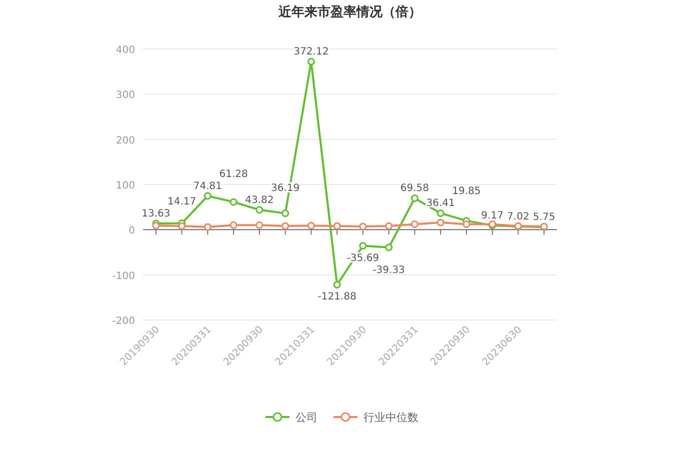 This screenshot has height=474, width=700. I want to click on data-label: 43.82, so click(259, 200).